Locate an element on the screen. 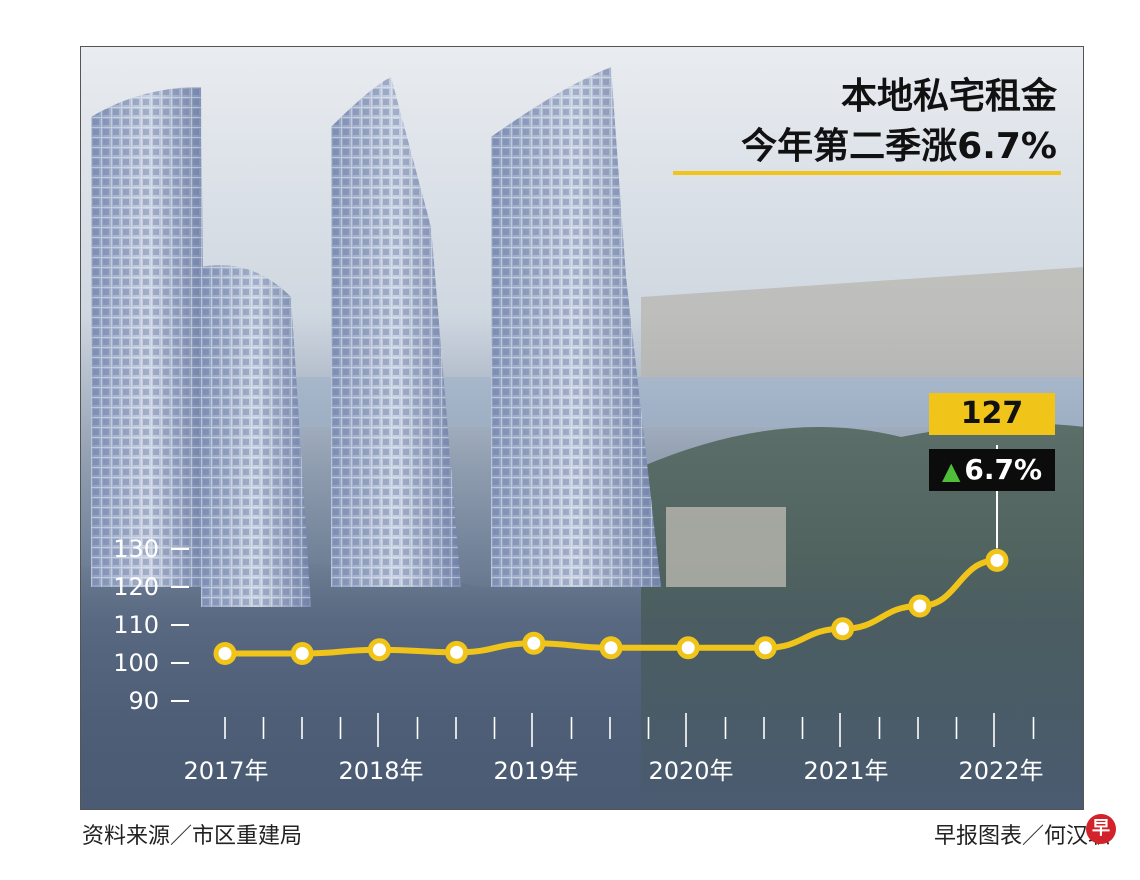  latest-value-callout: 127 is located at coordinates (992, 414).